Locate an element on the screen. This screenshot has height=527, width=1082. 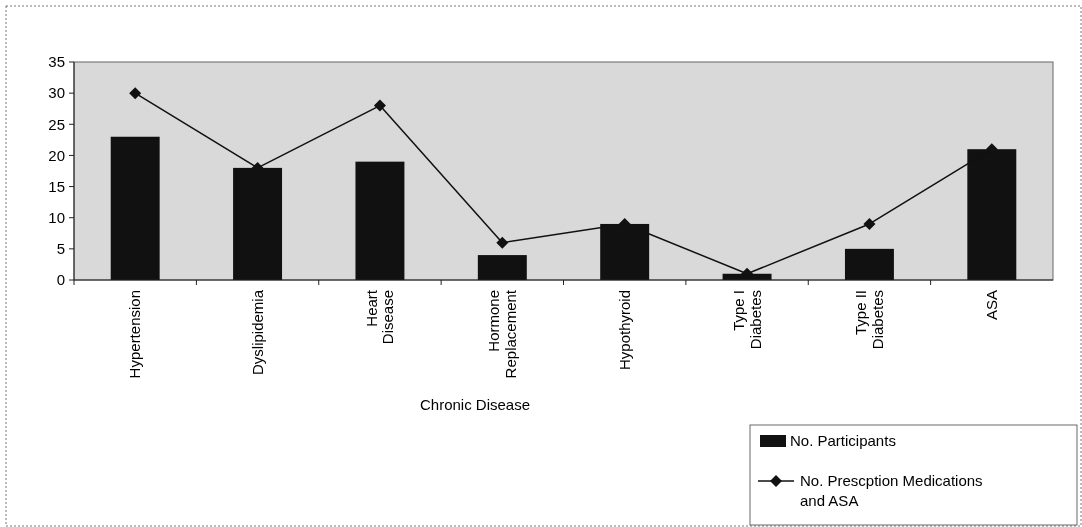
y-tick-label: 25 is located at coordinates (56, 124).